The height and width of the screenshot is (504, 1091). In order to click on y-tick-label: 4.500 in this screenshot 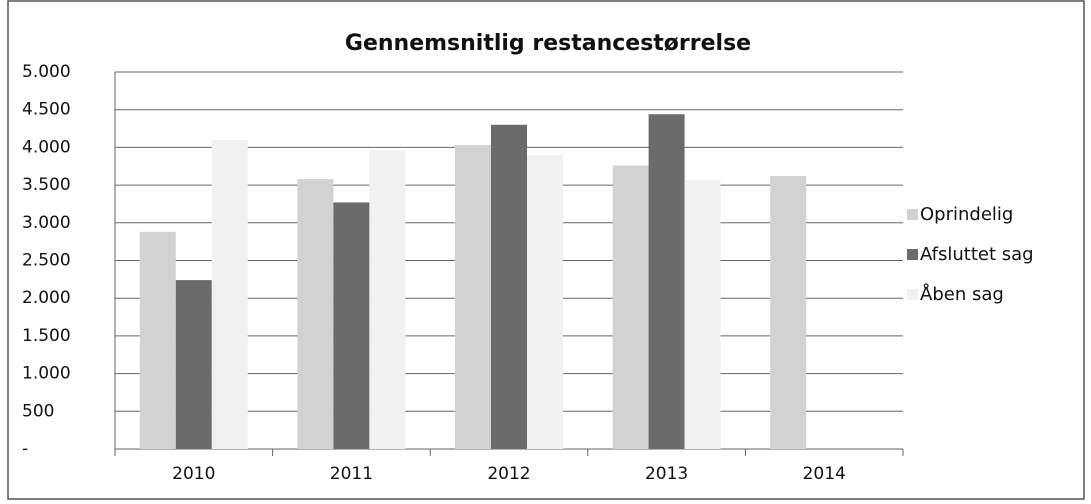, I will do `click(46, 110)`.